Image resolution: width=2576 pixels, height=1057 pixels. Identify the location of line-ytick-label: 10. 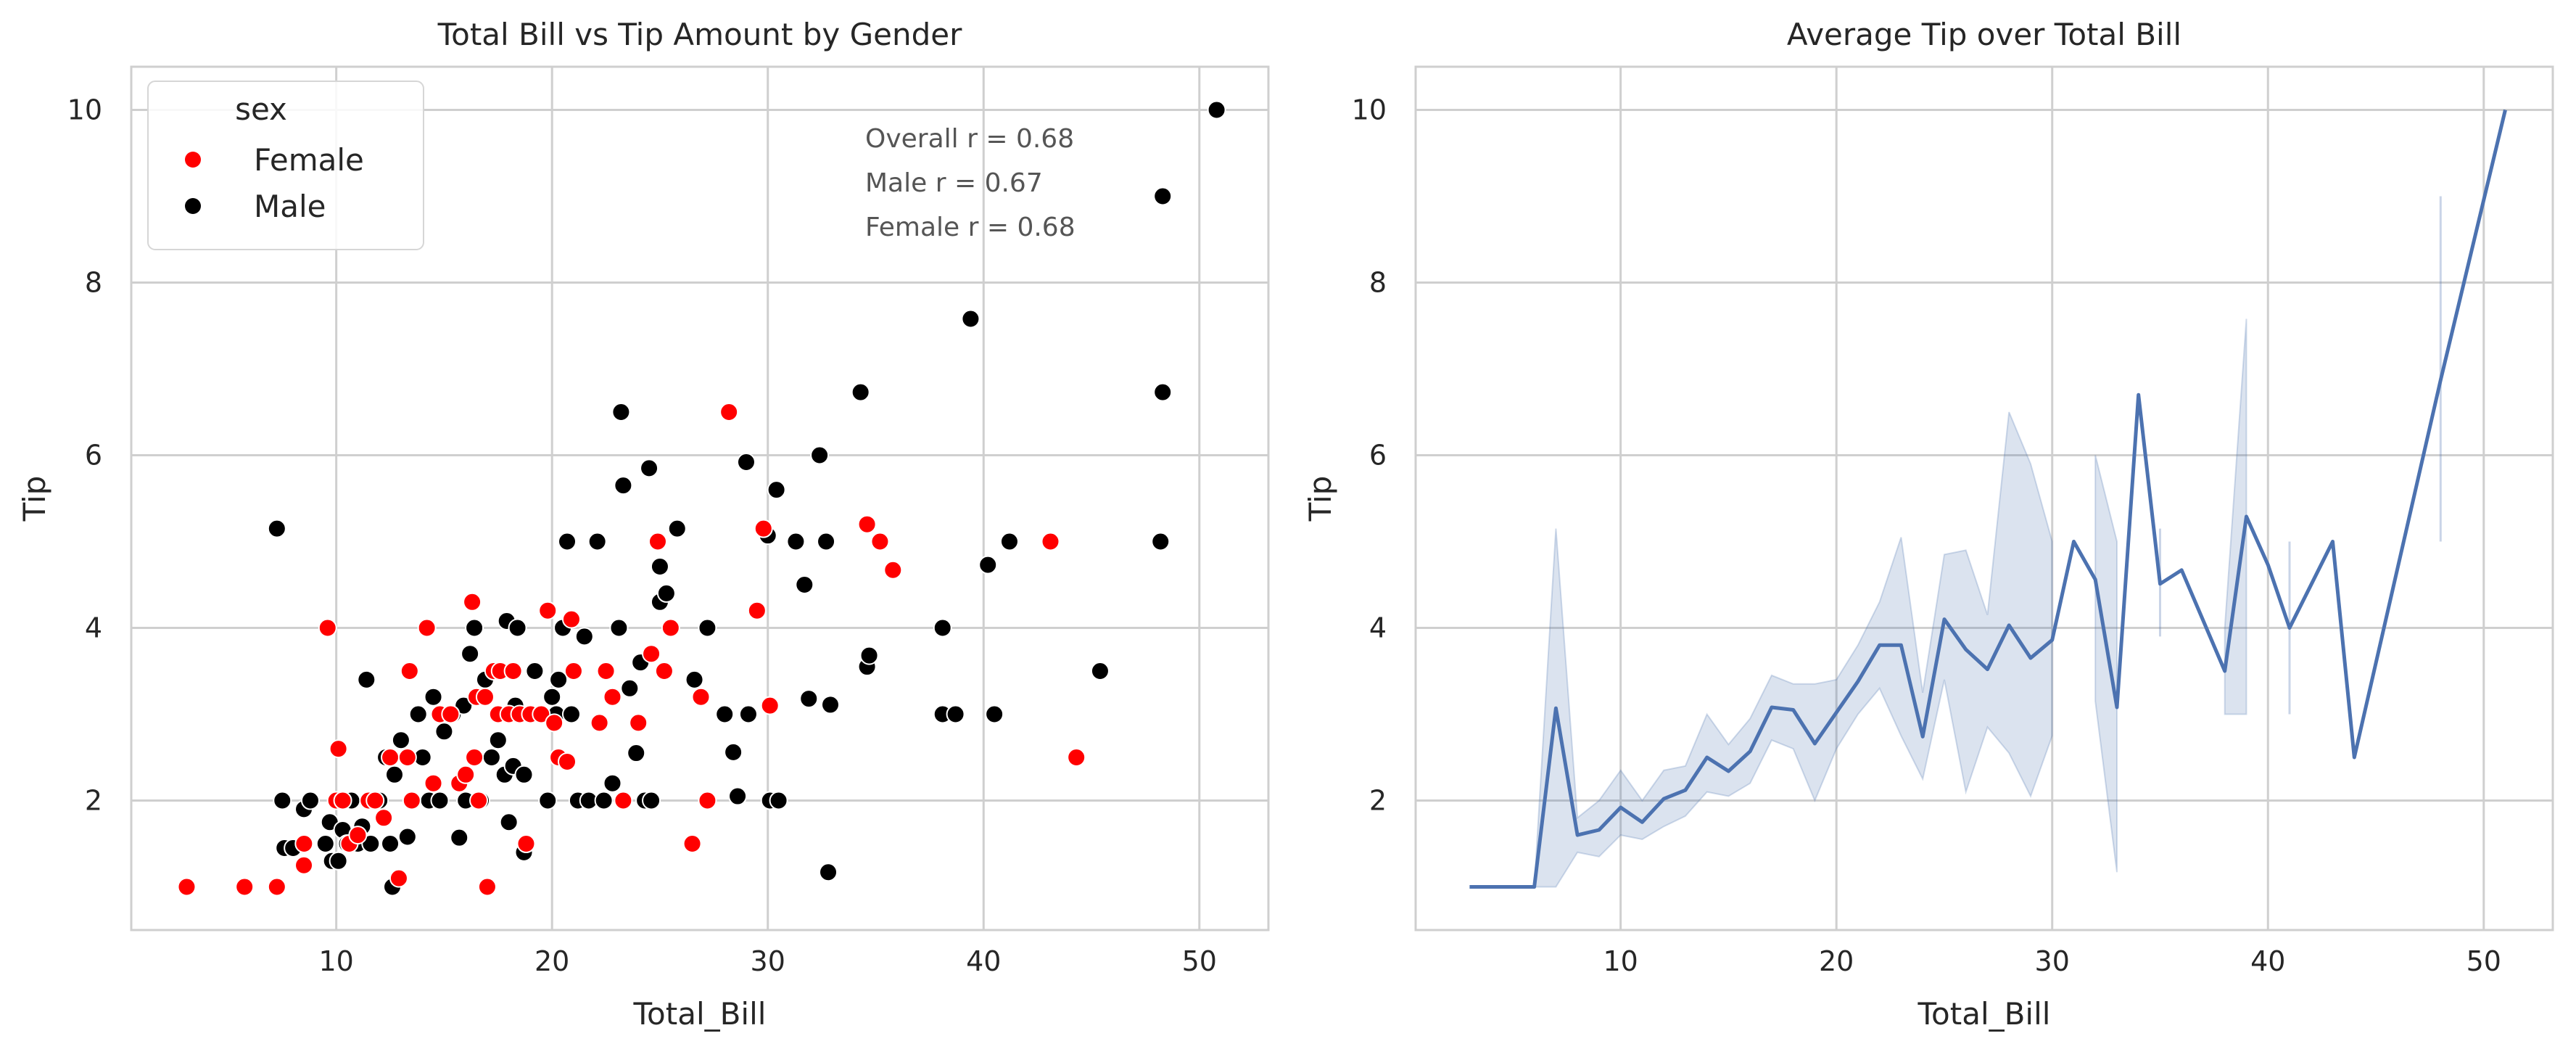
(1369, 110).